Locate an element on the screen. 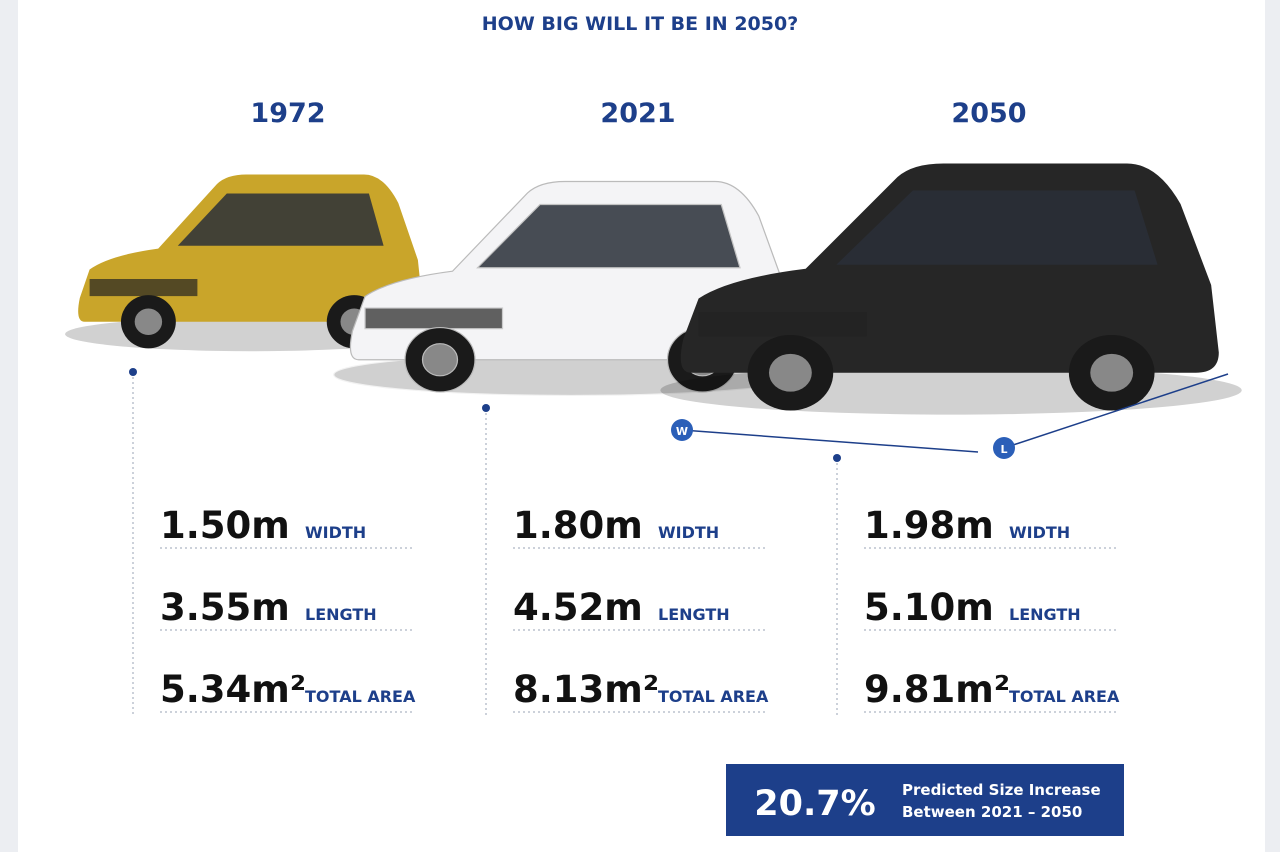 The width and height of the screenshot is (1280, 852). stat-value: 1.80m is located at coordinates (578, 525).